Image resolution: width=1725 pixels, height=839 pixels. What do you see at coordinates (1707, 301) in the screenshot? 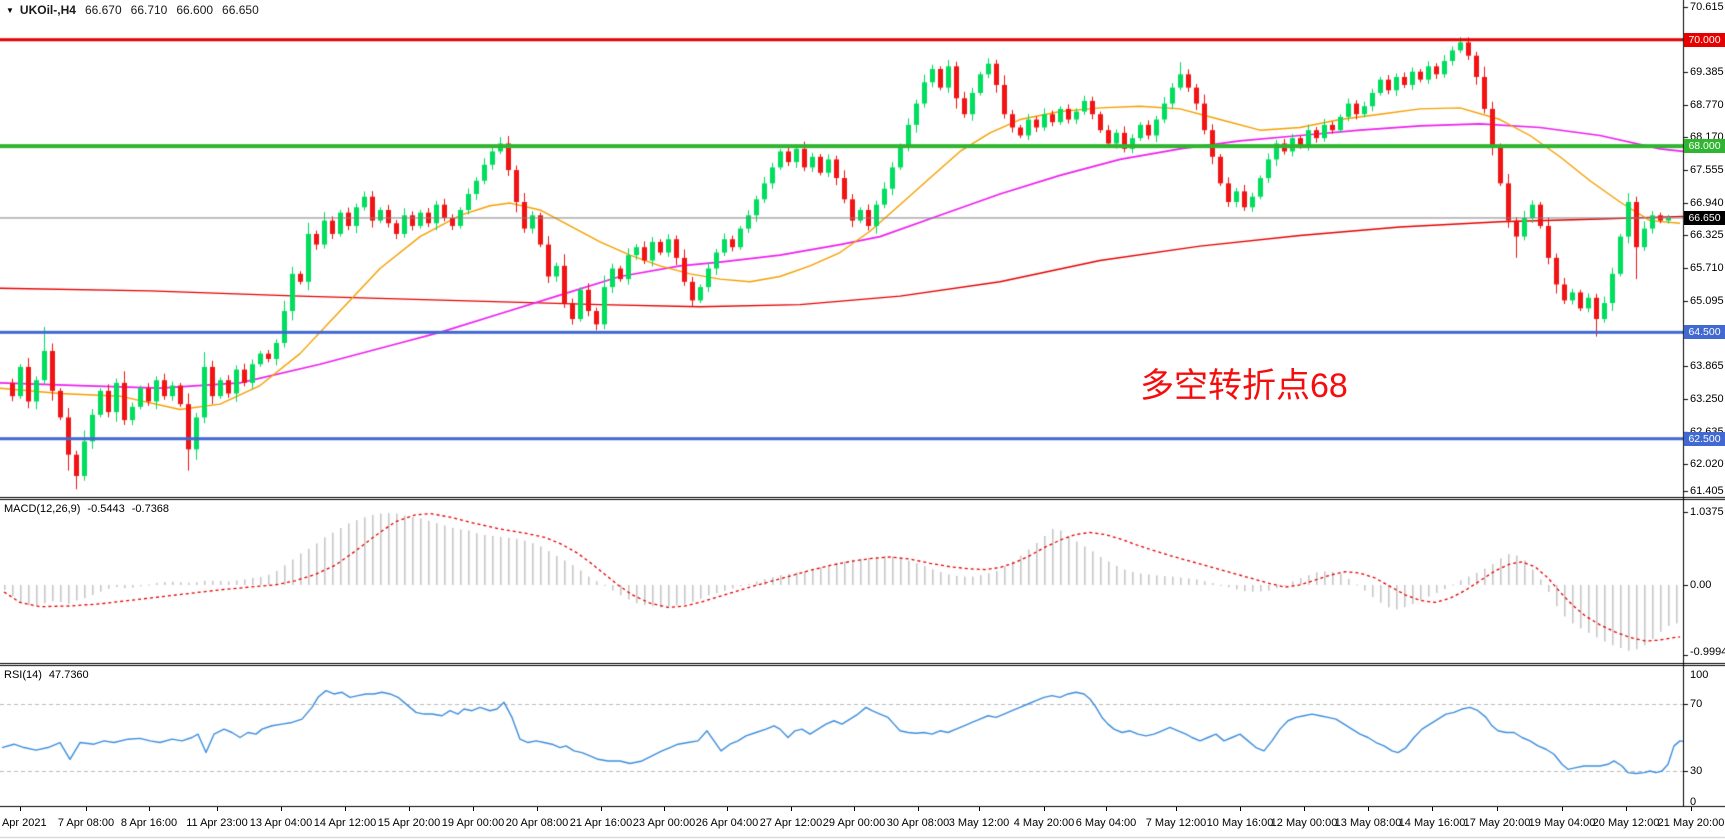
I see `price-tick-label: 65.095` at bounding box center [1707, 301].